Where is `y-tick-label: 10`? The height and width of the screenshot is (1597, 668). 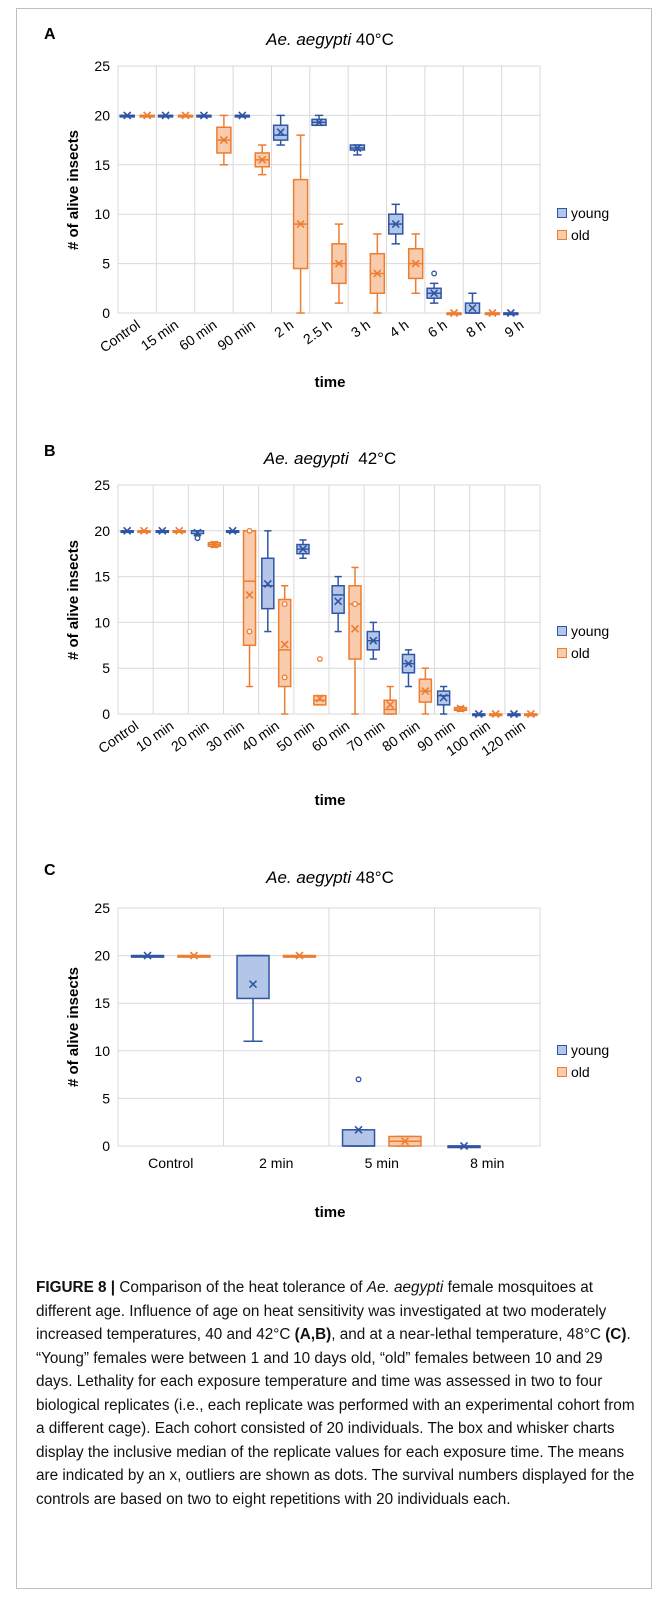 y-tick-label: 10 is located at coordinates (102, 622).